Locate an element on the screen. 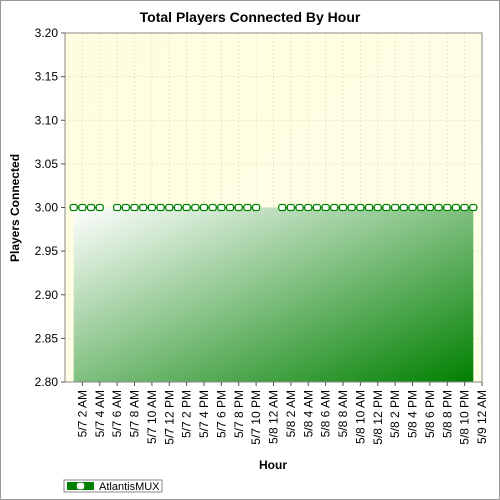 The image size is (500, 500). legend-label: AtlantisMUX is located at coordinates (129, 487).